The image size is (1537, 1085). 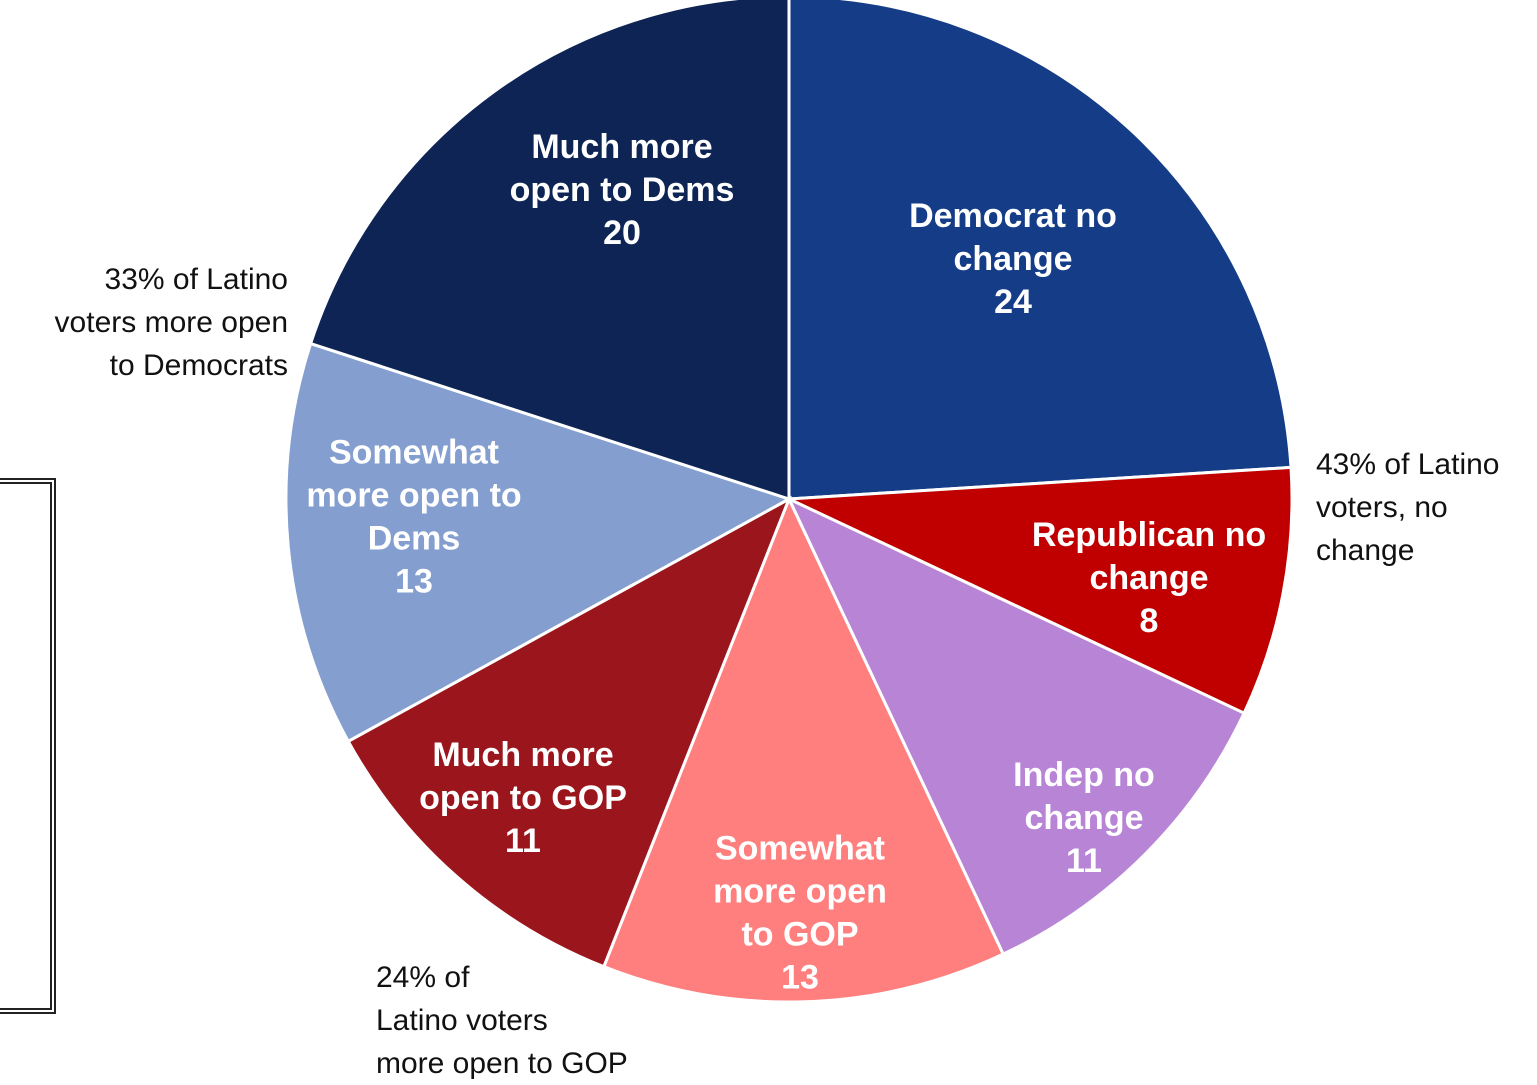 What do you see at coordinates (1365, 550) in the screenshot?
I see `annotation-no-change-line: change` at bounding box center [1365, 550].